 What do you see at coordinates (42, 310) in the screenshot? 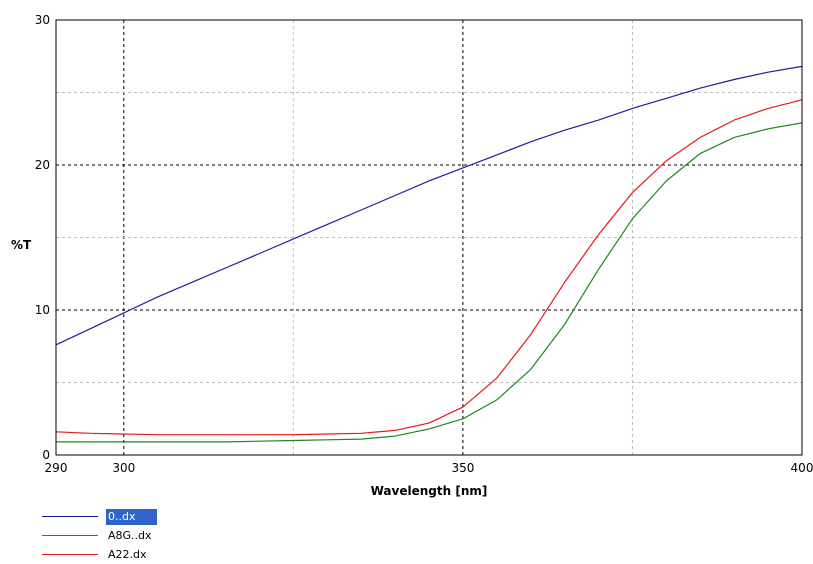
I see `y-tick-label-1: 10` at bounding box center [42, 310].